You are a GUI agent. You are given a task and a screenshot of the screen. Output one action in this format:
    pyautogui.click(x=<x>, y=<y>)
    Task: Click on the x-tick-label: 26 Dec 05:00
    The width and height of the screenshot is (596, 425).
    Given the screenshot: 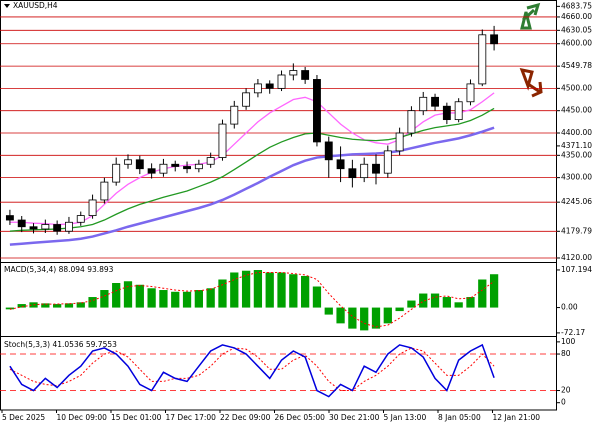 What is the action you would take?
    pyautogui.click(x=300, y=417)
    